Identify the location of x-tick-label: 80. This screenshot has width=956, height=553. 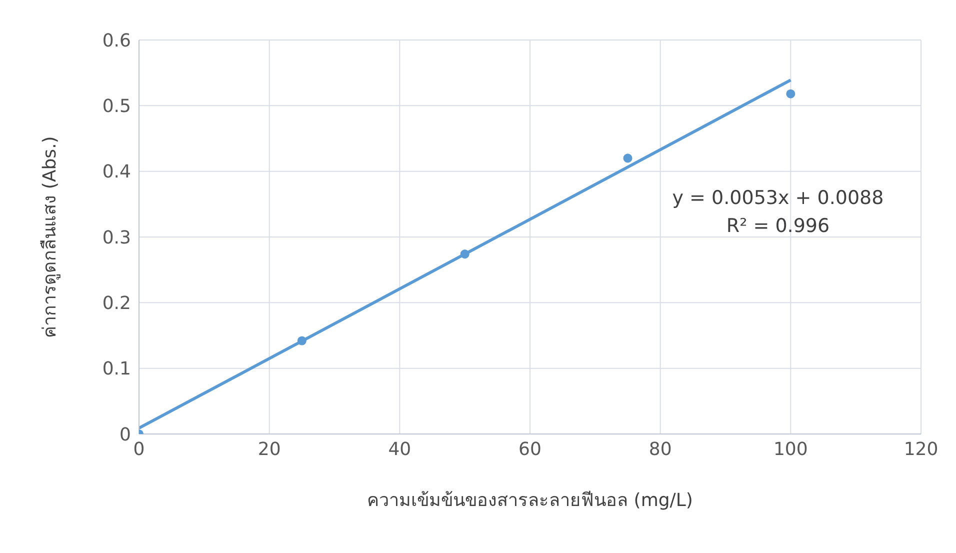
(660, 449).